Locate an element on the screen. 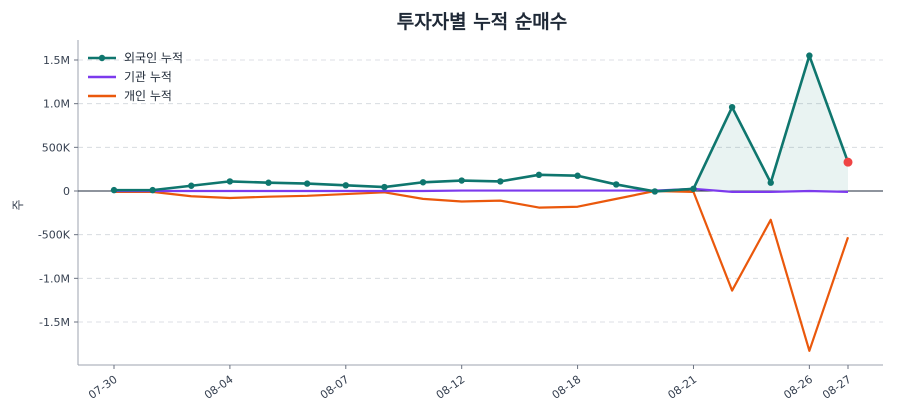  x-tick-label: 08-04 is located at coordinates (219, 387).